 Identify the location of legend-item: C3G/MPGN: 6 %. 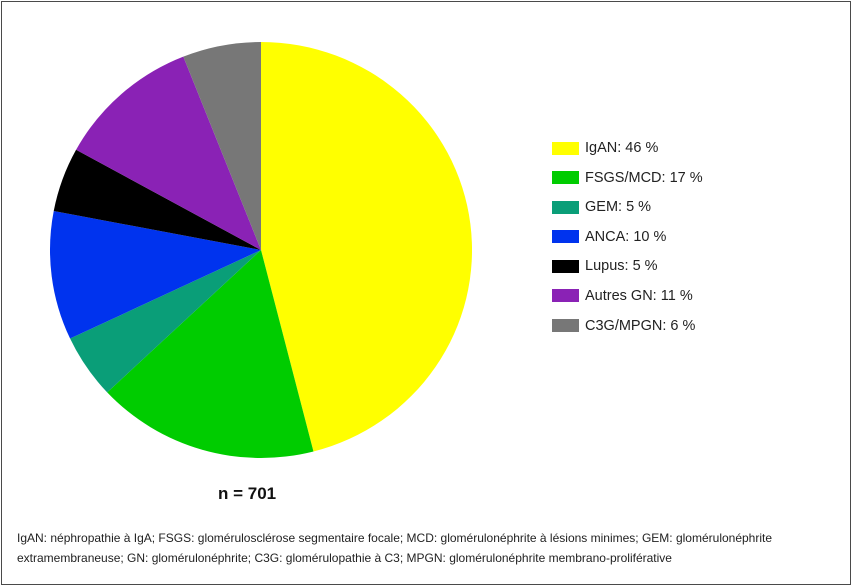
(627, 326).